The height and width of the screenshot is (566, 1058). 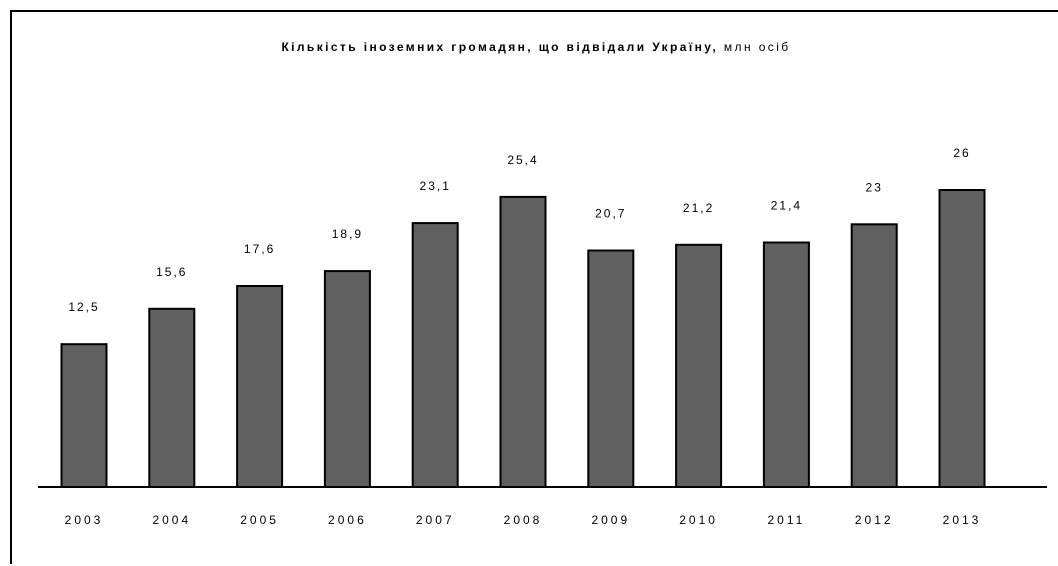 I want to click on value-label-2009: 20,7, so click(x=610, y=214).